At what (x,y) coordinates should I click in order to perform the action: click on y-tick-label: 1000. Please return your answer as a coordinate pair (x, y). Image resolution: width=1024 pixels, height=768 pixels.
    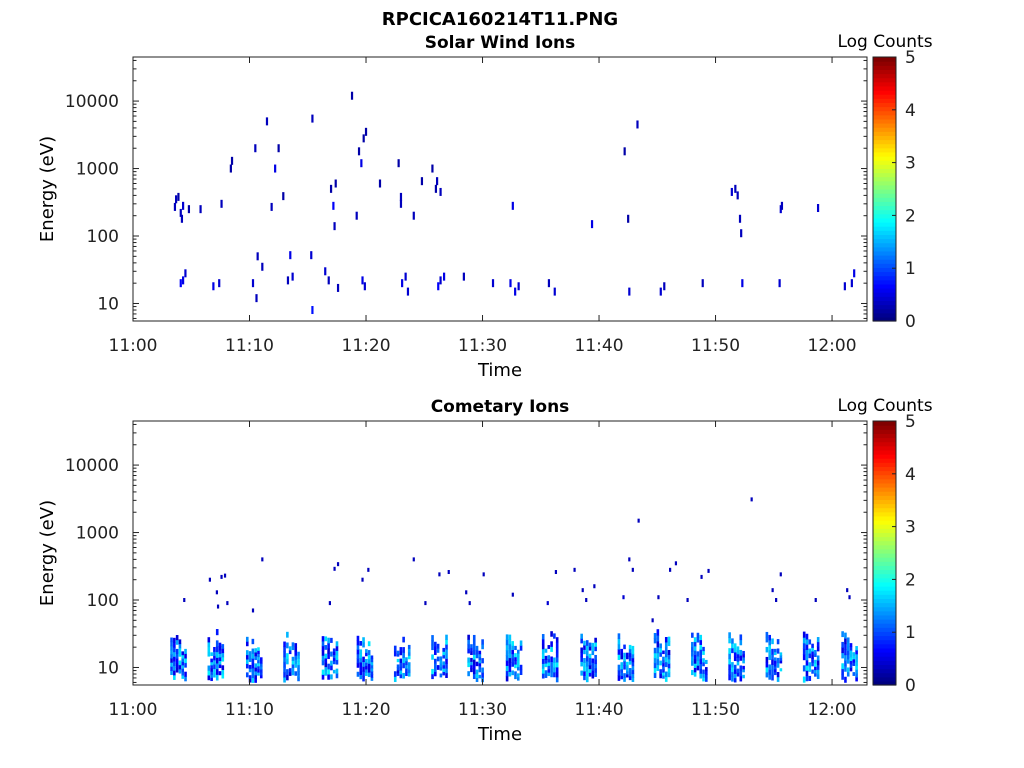
    Looking at the image, I should click on (97, 534).